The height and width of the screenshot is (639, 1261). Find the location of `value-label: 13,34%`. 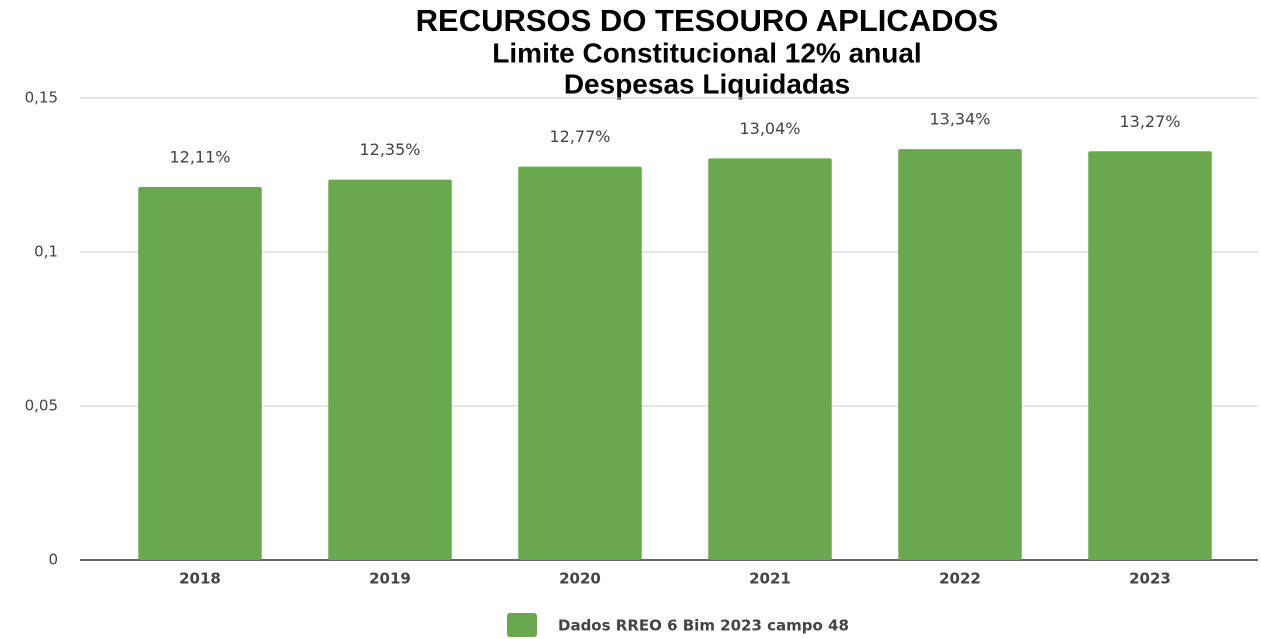

value-label: 13,34% is located at coordinates (959, 119).